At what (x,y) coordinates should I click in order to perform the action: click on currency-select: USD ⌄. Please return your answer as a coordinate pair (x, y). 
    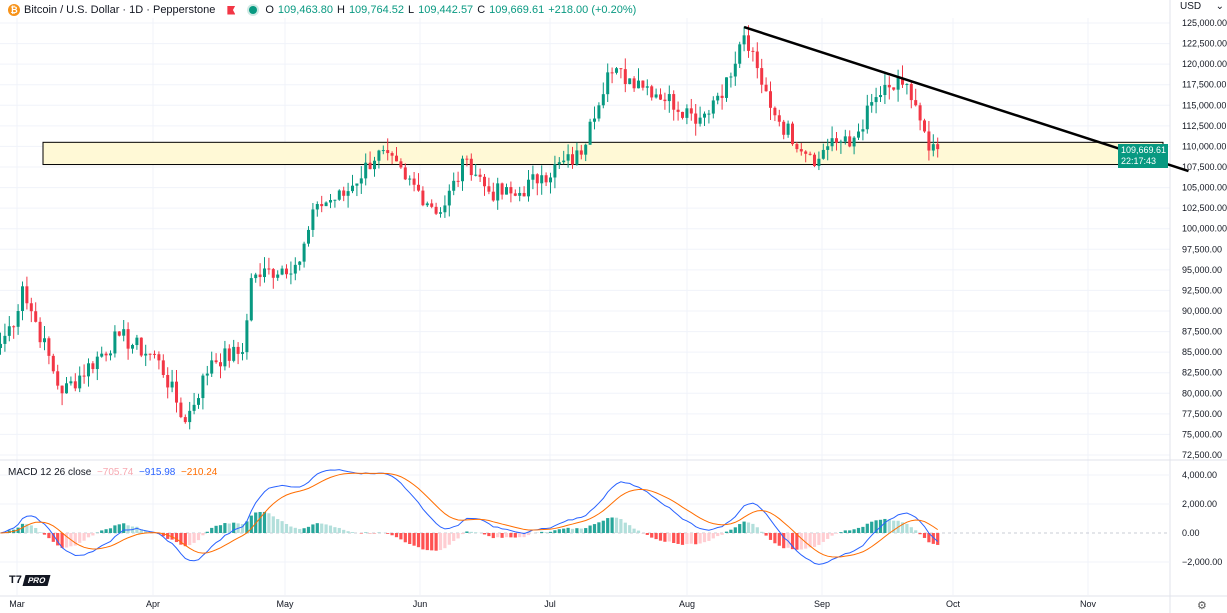
    Looking at the image, I should click on (1202, 7).